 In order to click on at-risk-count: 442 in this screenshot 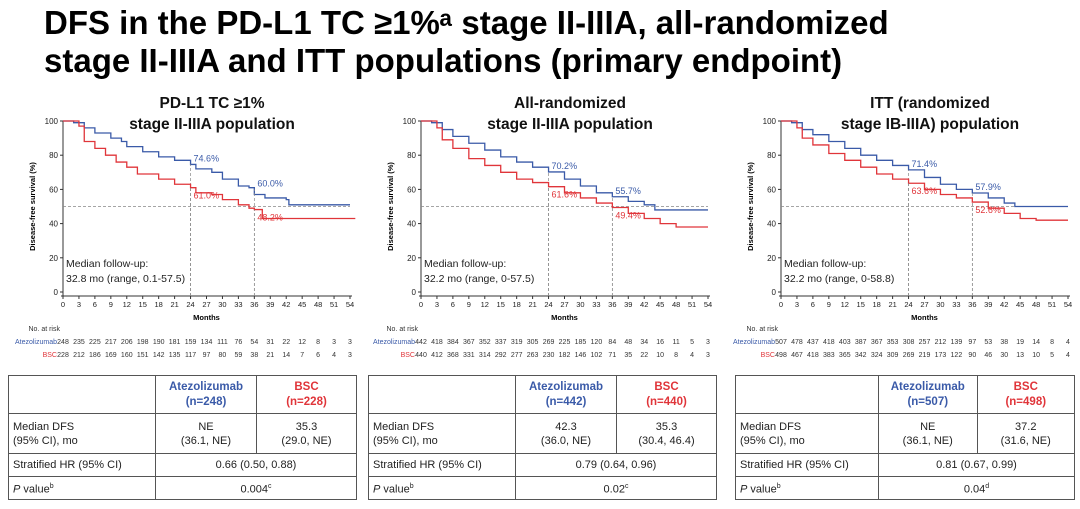, I will do `click(421, 342)`.